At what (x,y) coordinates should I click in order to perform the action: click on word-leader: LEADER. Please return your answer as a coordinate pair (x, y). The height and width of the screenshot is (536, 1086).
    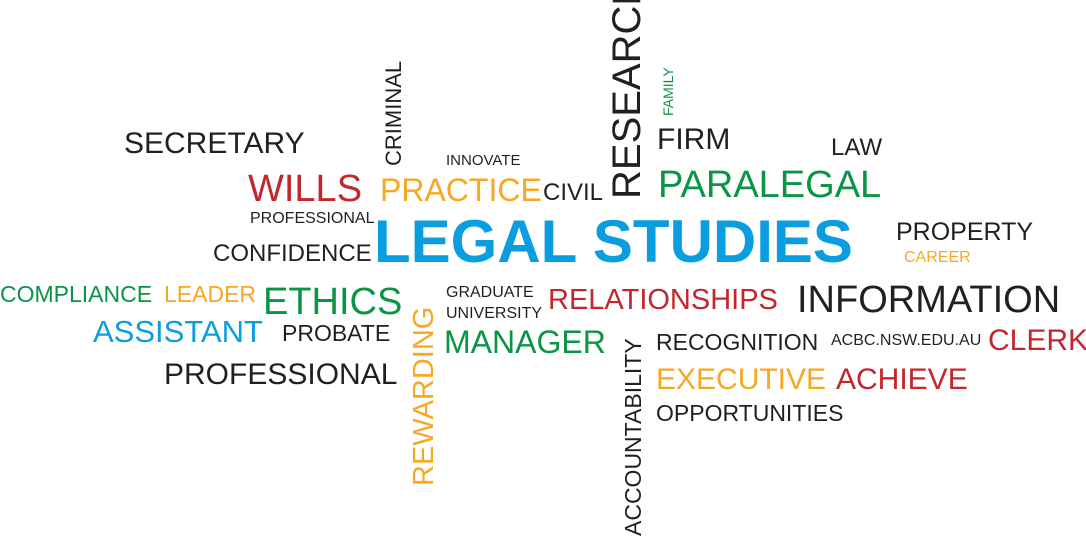
    Looking at the image, I should click on (210, 294).